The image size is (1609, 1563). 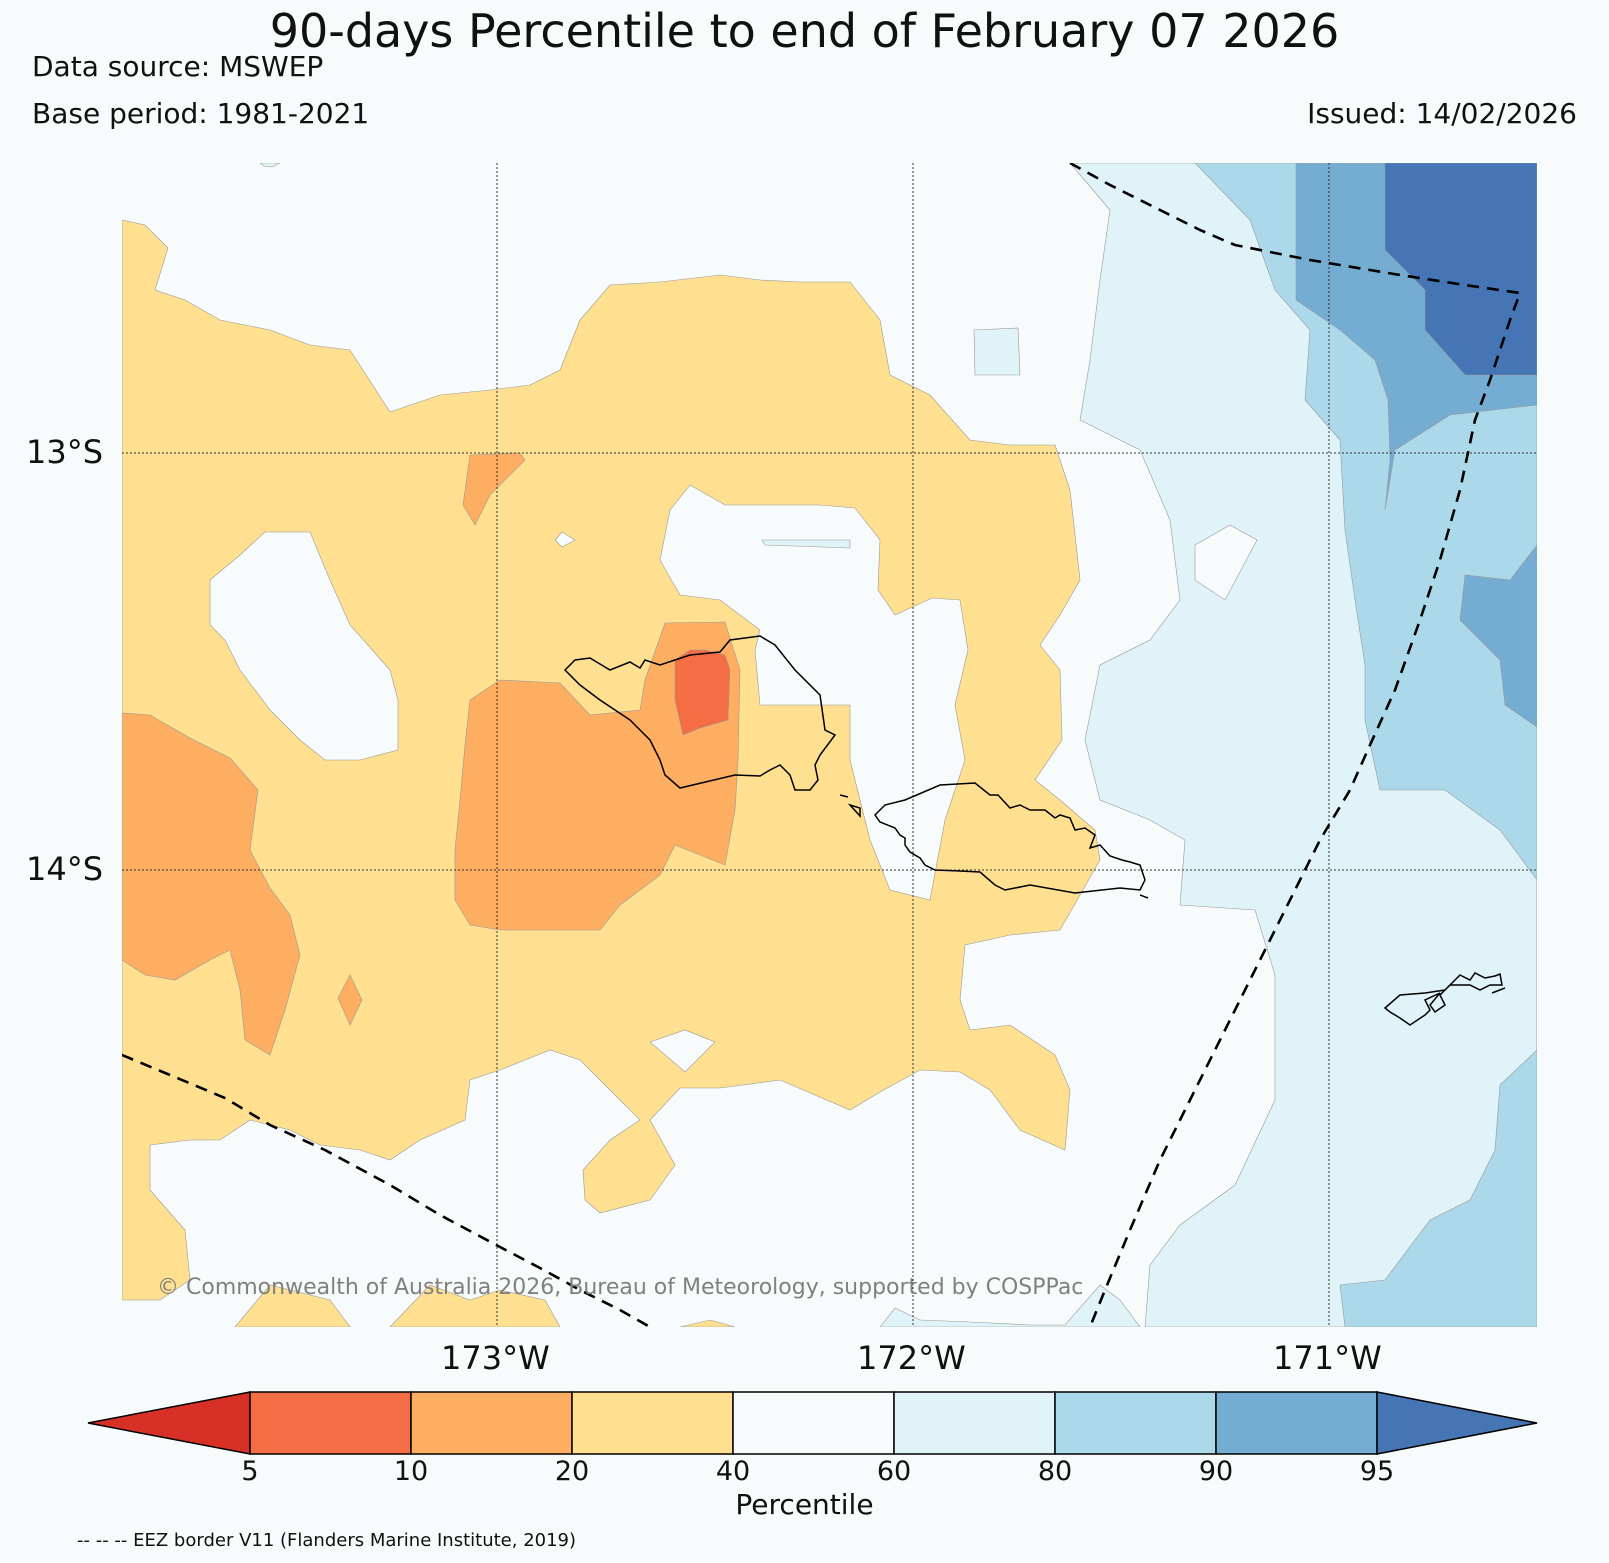 I want to click on region-40-60-hole-west, so click(x=304, y=646).